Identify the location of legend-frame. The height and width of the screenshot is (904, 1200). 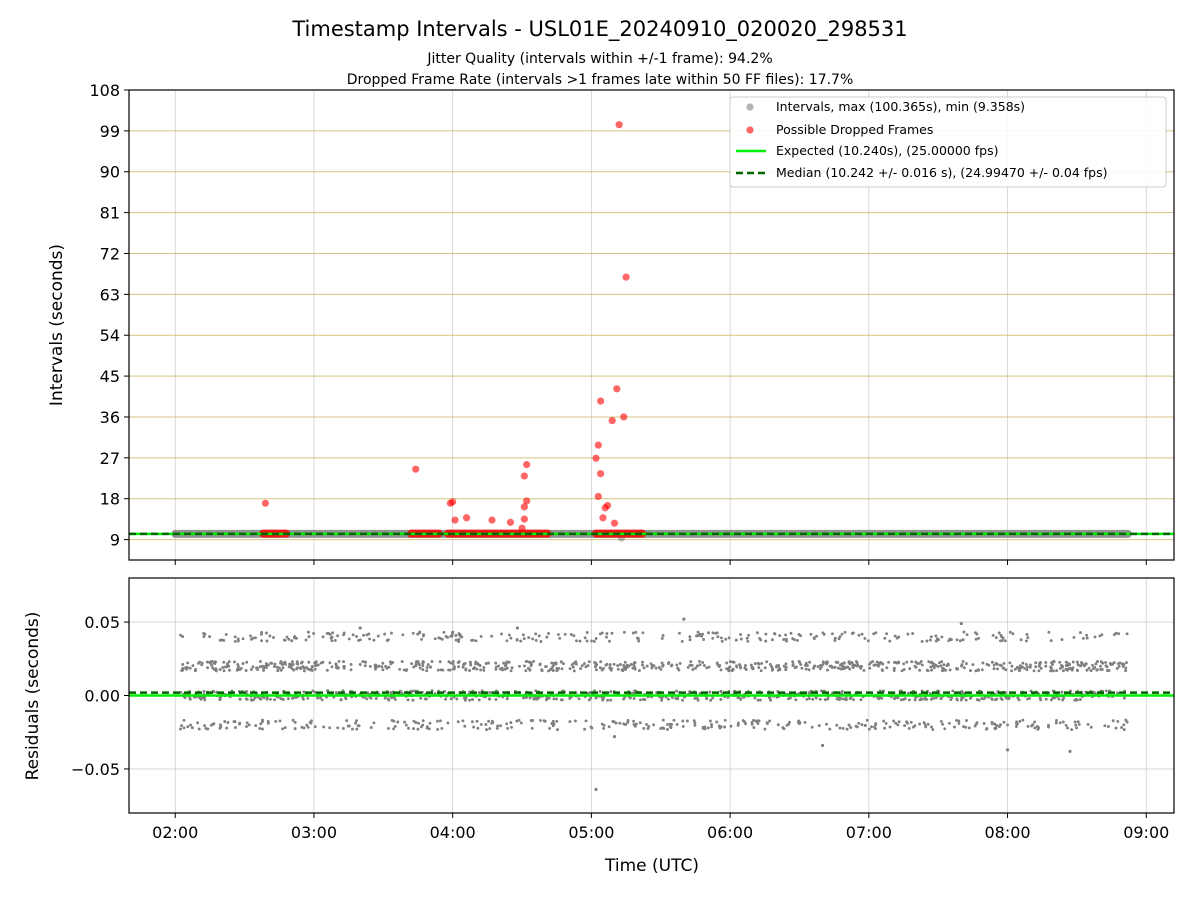
(948, 142).